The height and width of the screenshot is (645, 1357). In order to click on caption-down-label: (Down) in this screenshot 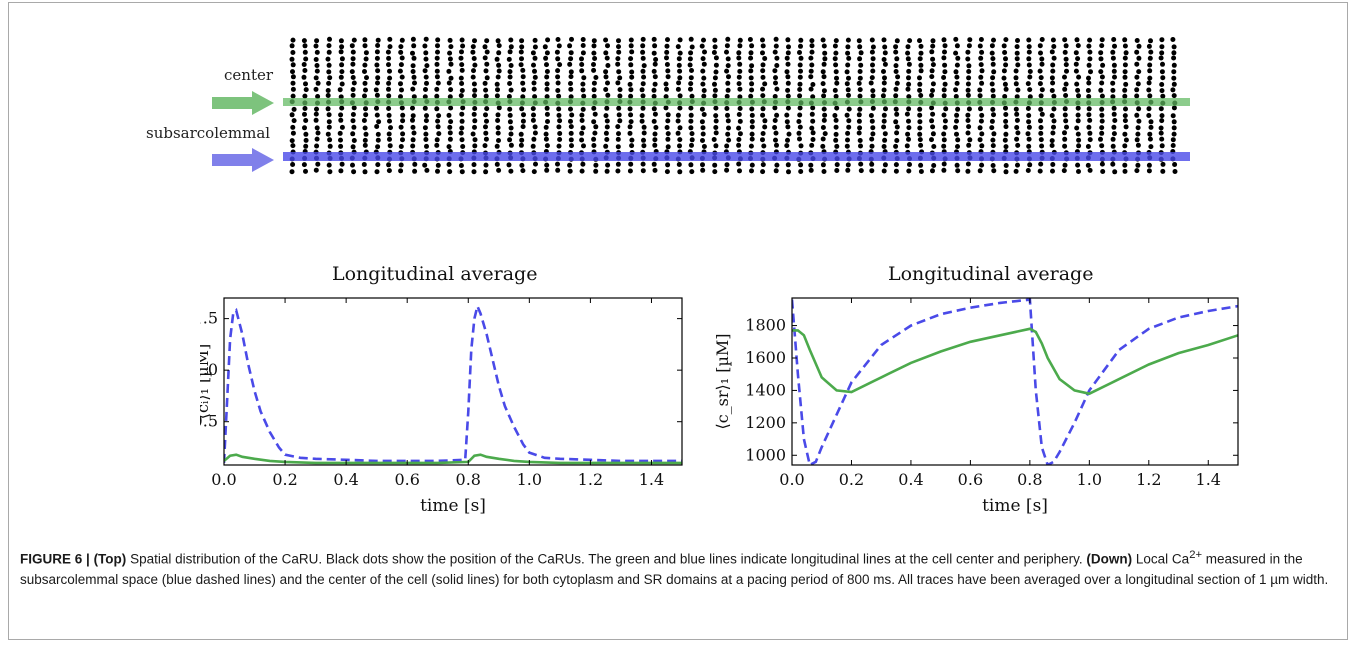, I will do `click(1109, 559)`.